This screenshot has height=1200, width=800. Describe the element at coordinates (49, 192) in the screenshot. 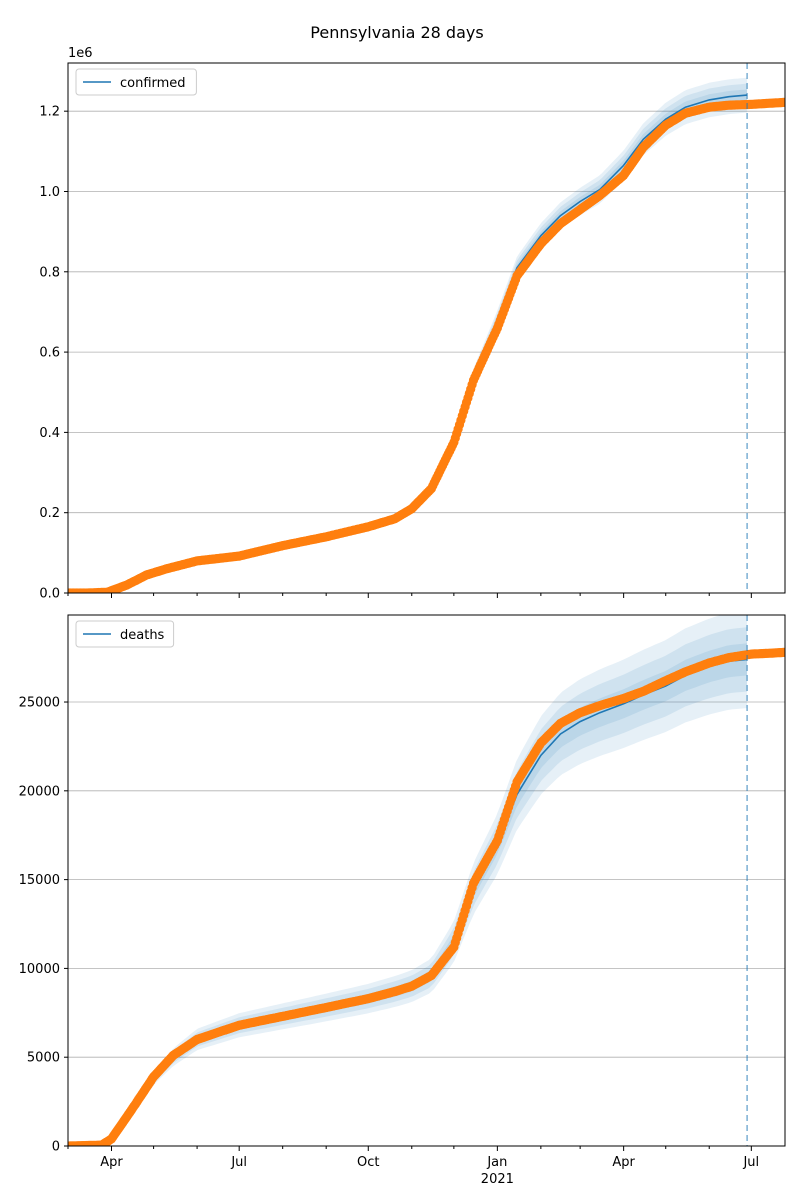

I see `y-tick-label: 1.0` at that location.